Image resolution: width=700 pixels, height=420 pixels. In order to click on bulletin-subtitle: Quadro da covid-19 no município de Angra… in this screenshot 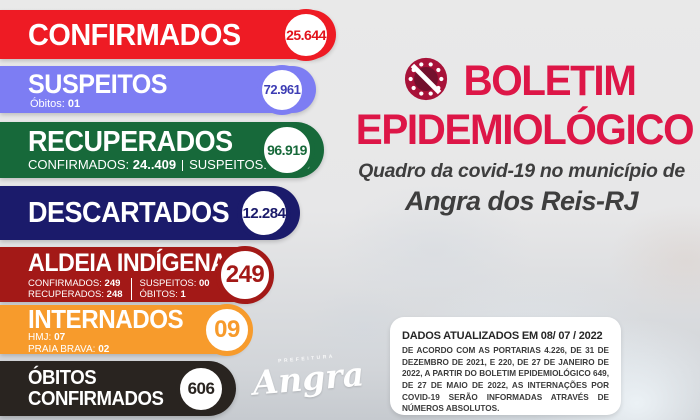, I will do `click(521, 188)`.